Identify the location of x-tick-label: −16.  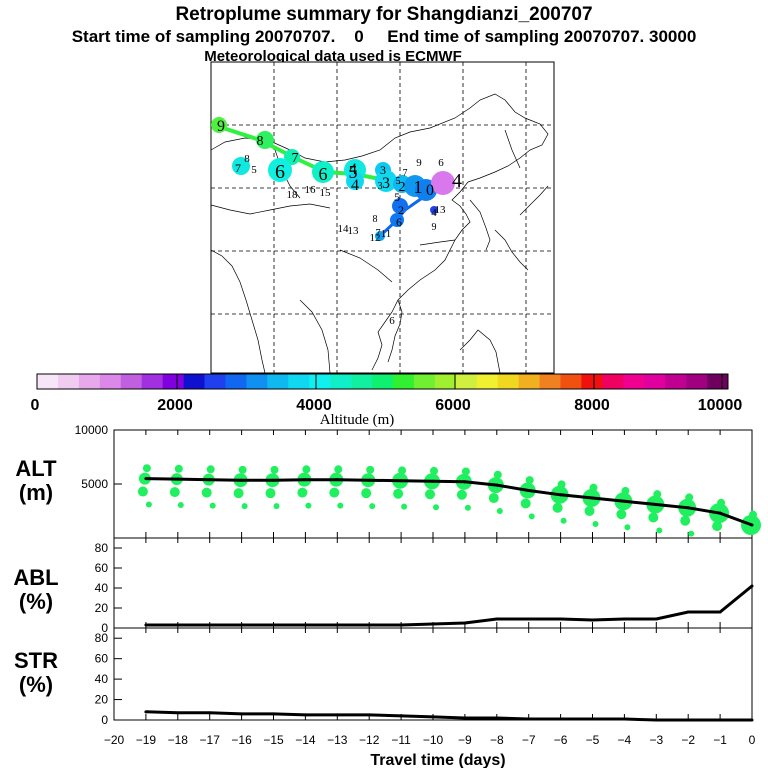
(241, 740).